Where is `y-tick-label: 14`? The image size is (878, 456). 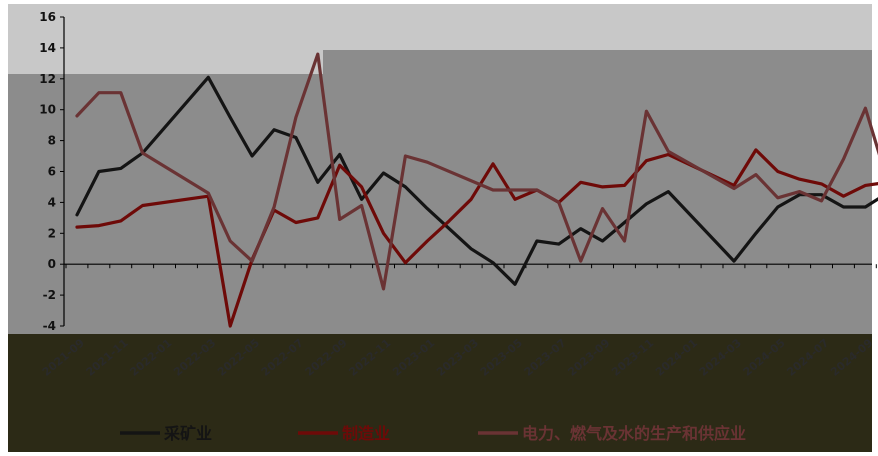
y-tick-label: 14 is located at coordinates (47, 48).